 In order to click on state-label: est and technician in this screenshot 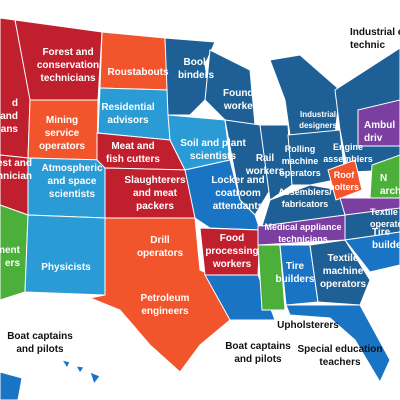, I will do `click(16, 170)`.